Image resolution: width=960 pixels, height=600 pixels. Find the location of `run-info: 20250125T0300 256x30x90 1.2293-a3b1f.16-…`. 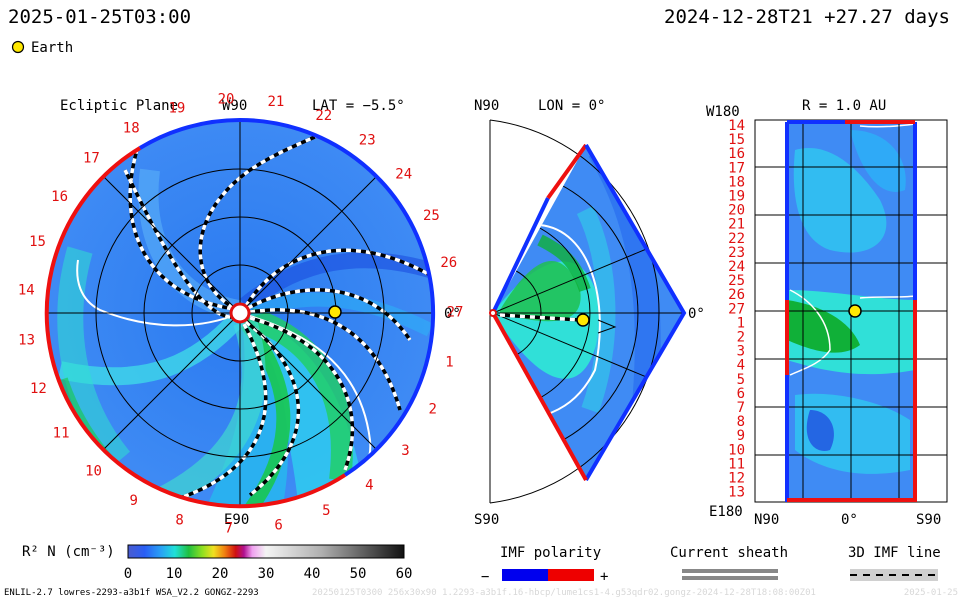

run-info: 20250125T0300 256x30x90 1.2293-a3b1f.16-… is located at coordinates (564, 593).